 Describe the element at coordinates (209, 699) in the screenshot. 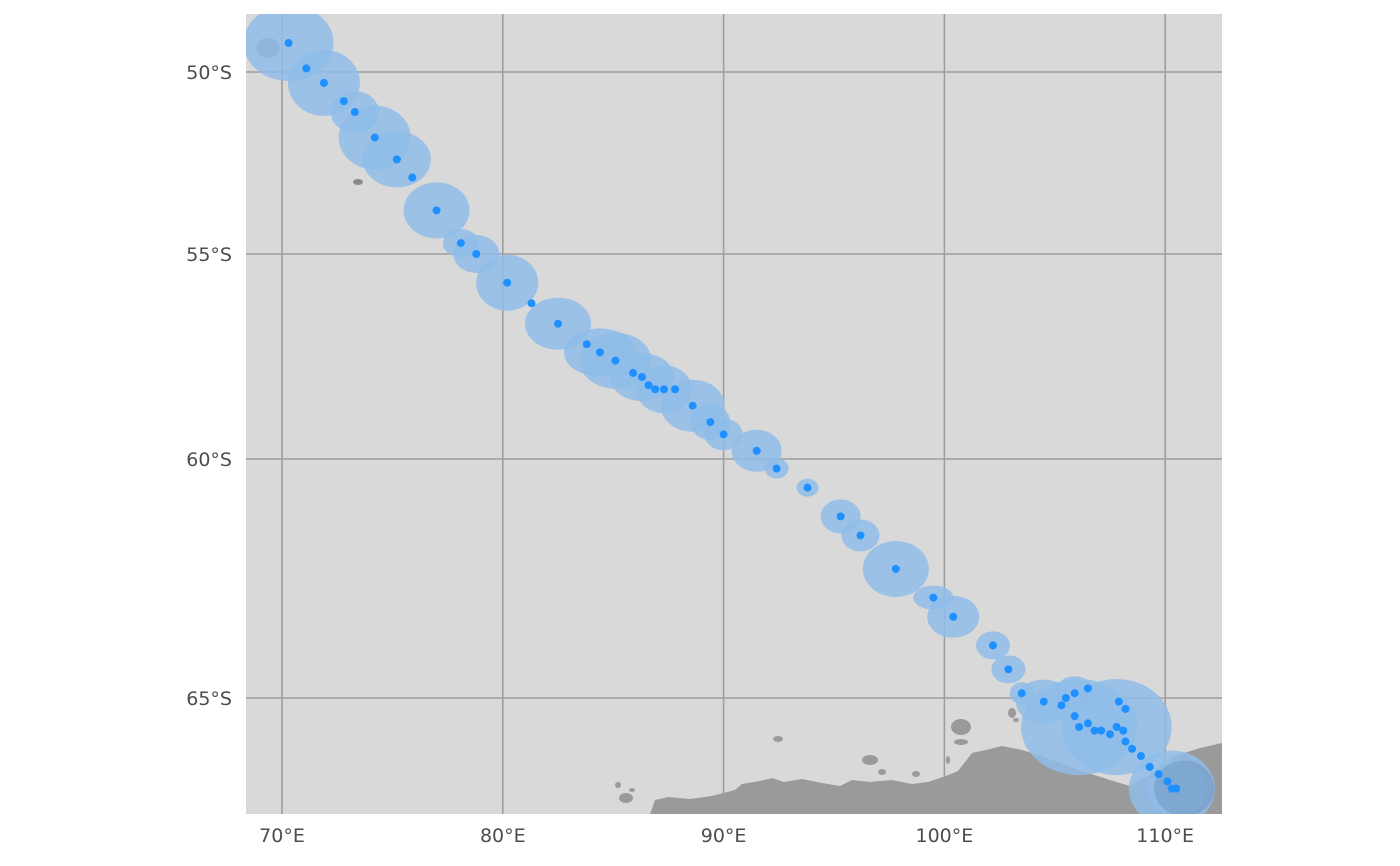

I see `y-tick-label: 65°S` at that location.